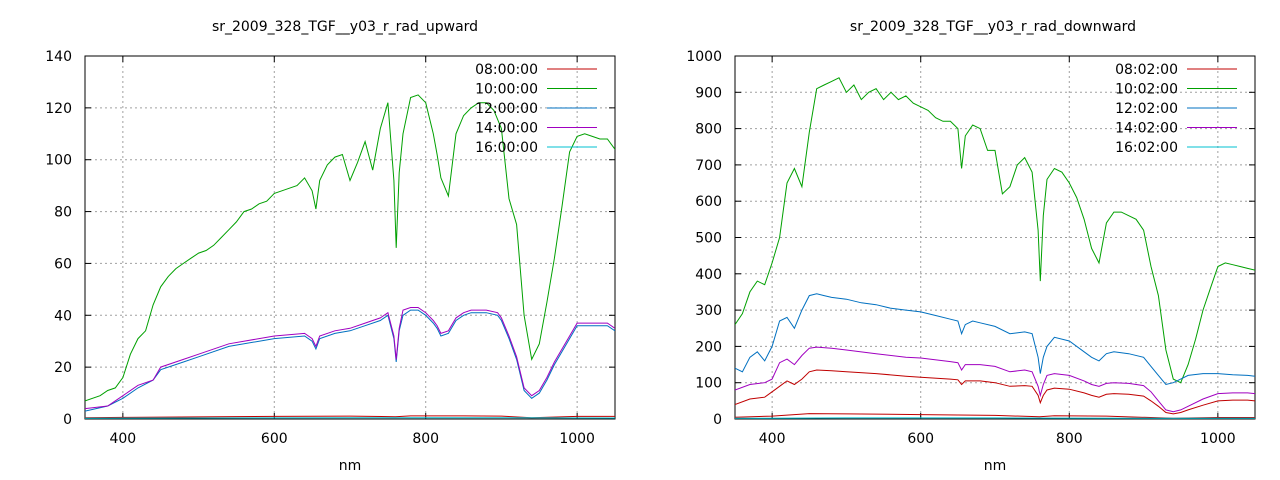  Describe the element at coordinates (708, 166) in the screenshot. I see `y-tick-label: 700` at that location.